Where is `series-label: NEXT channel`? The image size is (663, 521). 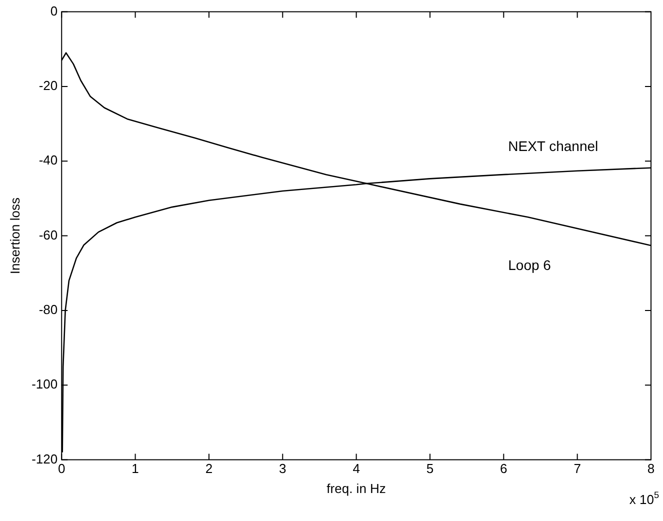 series-label: NEXT channel is located at coordinates (553, 146).